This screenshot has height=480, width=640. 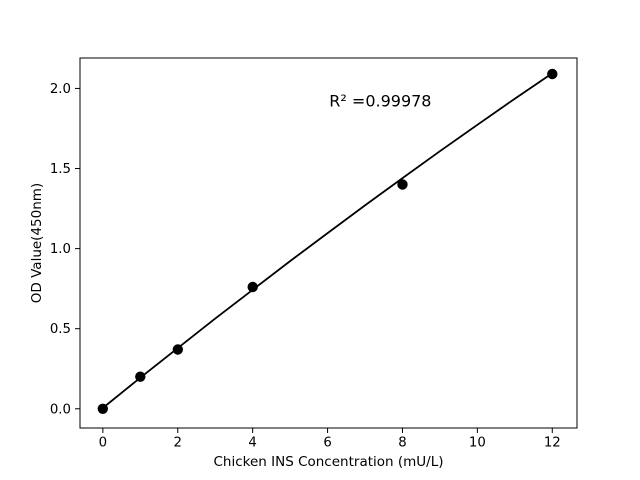 I want to click on x-tick-label: 12, so click(x=552, y=443).